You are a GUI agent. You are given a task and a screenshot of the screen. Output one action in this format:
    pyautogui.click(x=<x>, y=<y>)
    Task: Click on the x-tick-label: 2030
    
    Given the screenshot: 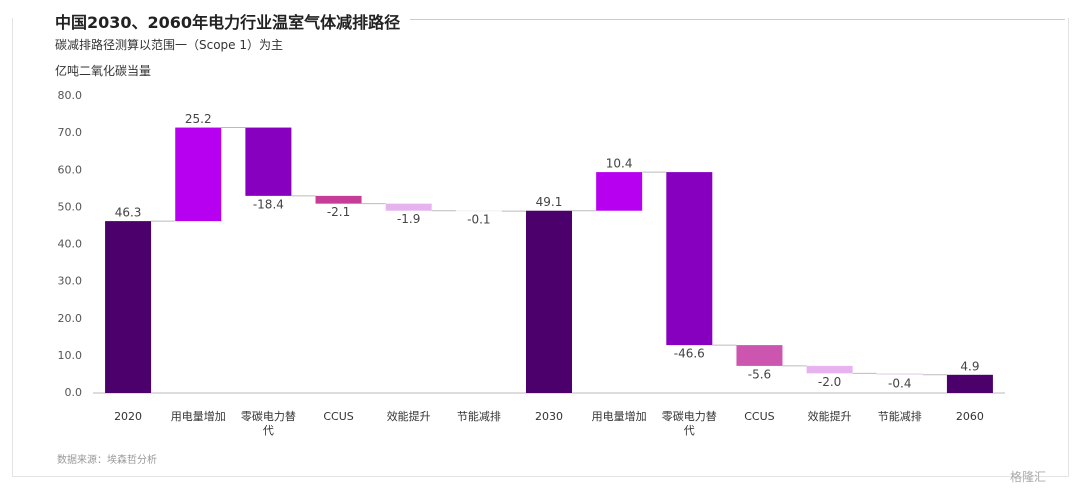 What is the action you would take?
    pyautogui.click(x=549, y=416)
    